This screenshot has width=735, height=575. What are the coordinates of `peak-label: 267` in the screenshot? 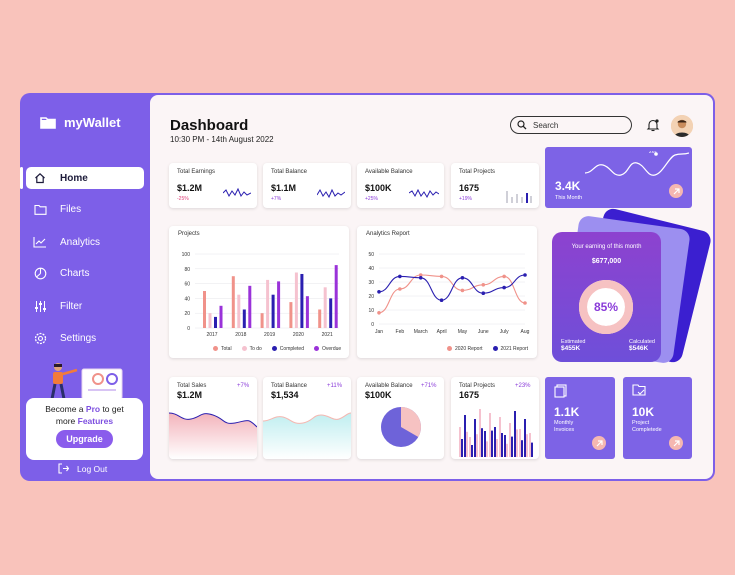 It's located at (653, 153).